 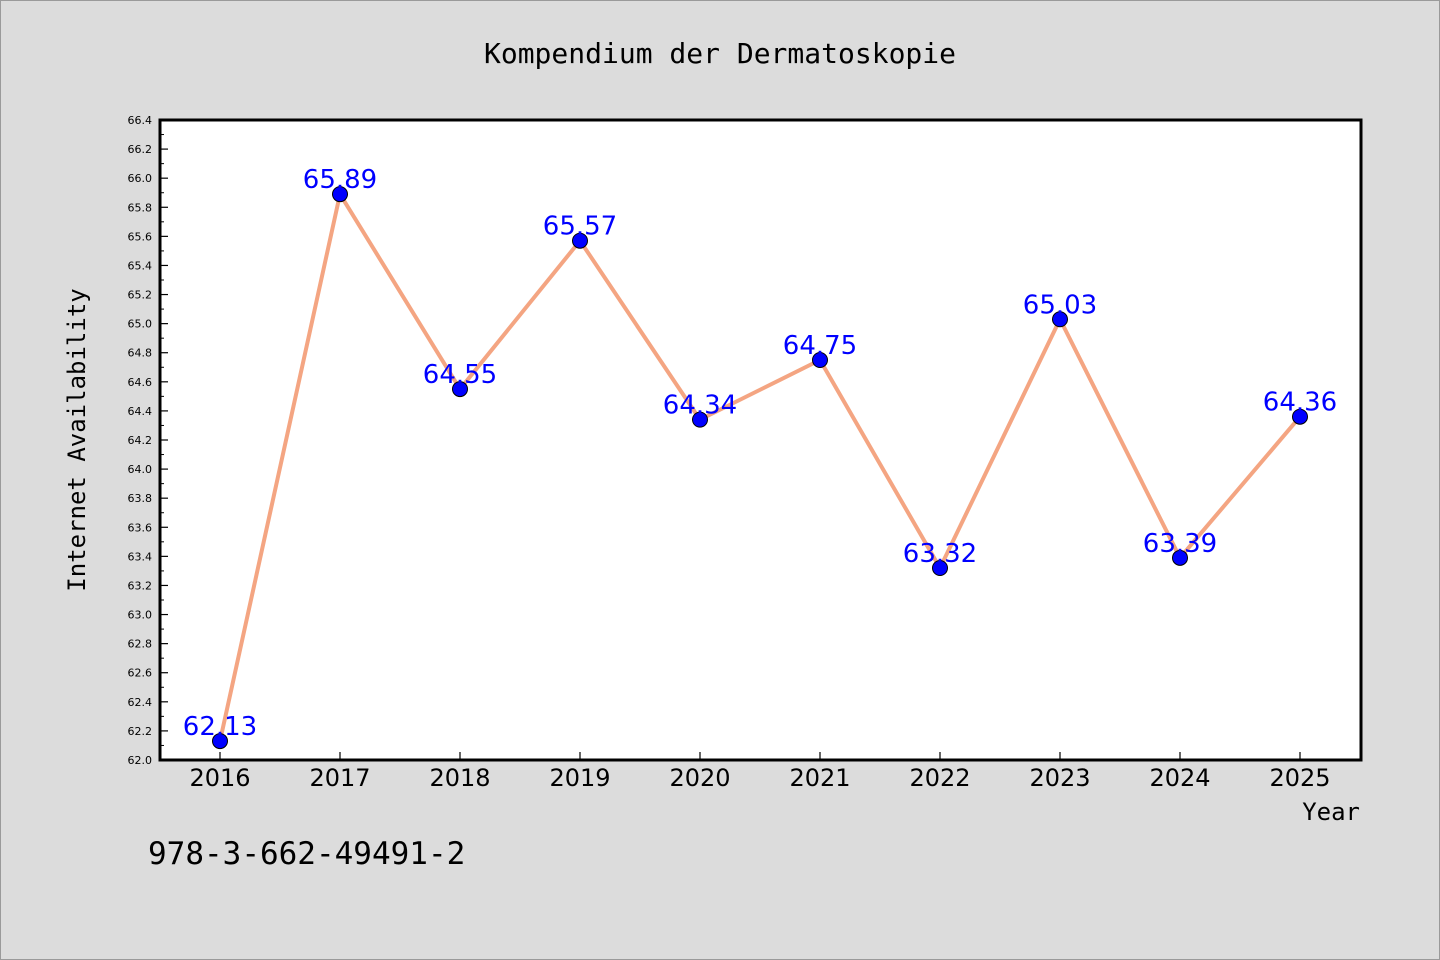 What do you see at coordinates (820, 346) in the screenshot?
I see `data-label: 64.75` at bounding box center [820, 346].